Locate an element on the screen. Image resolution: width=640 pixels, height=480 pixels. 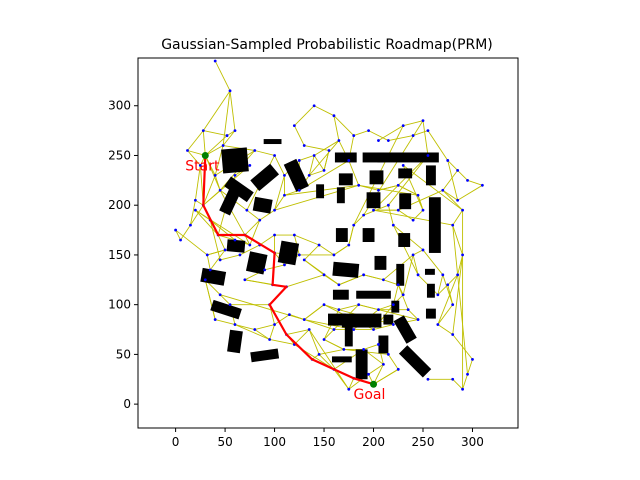
x-axis-ticks: 0 50 100 150 200 250 300 is located at coordinates (328, 438).